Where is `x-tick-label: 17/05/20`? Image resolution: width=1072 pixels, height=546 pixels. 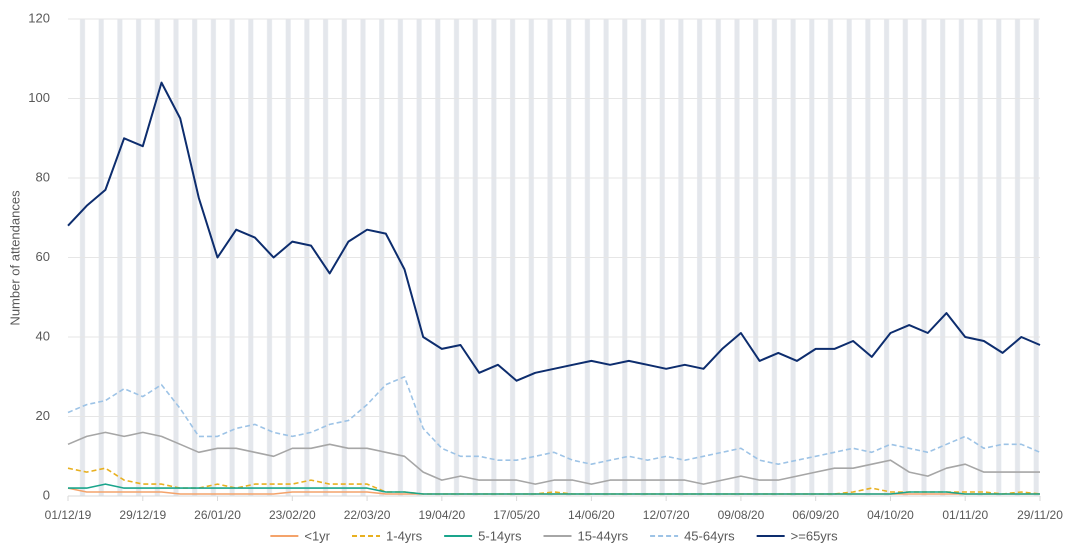 x-tick-label: 17/05/20 is located at coordinates (516, 515).